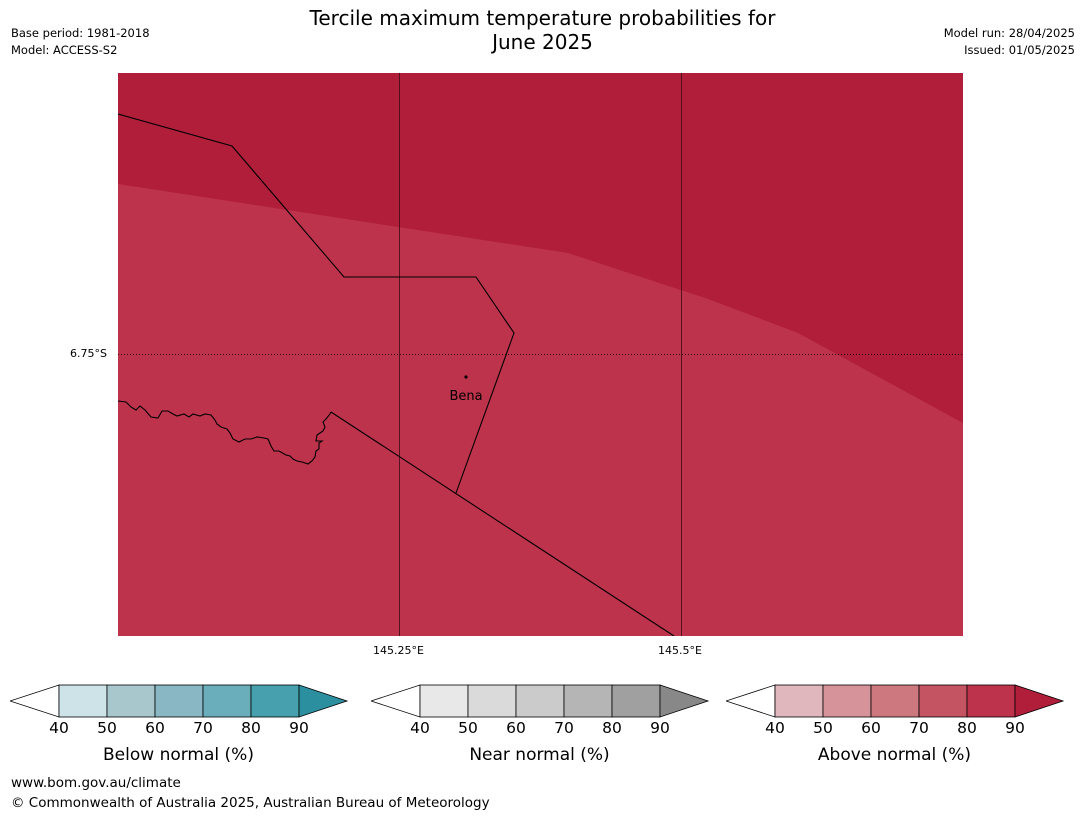 Image resolution: width=1085 pixels, height=816 pixels. I want to click on model-text: Model: ACCESS-S2, so click(64, 50).